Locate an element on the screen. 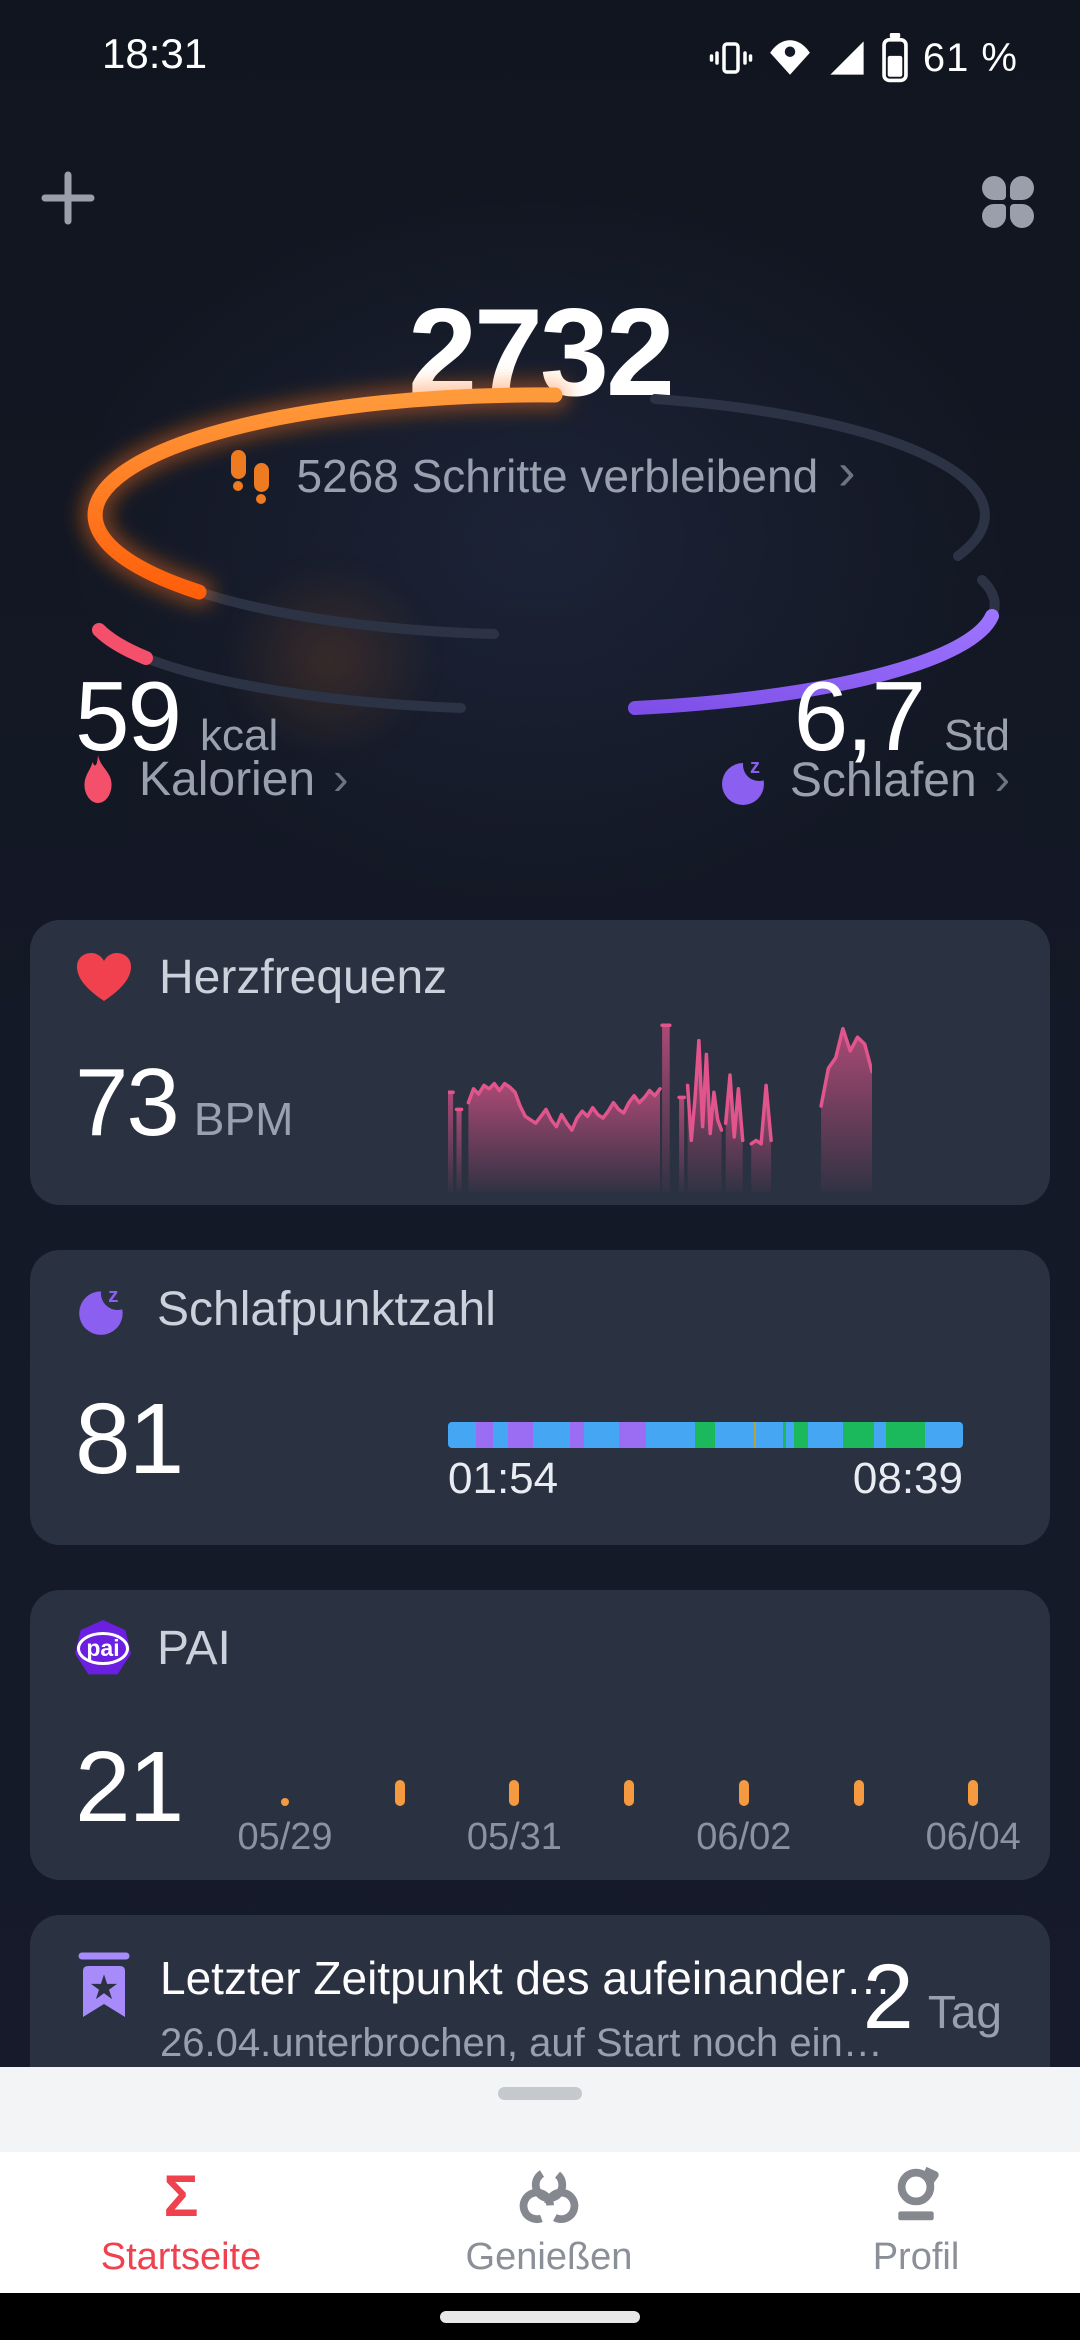 The image size is (1080, 2340). pai-date-label: 06/02 is located at coordinates (744, 1837).